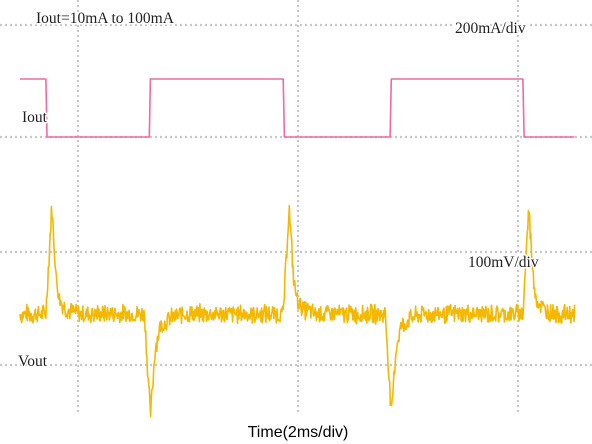 The image size is (592, 444). Describe the element at coordinates (490, 28) in the screenshot. I see `iout-scale-label: 200mA/div` at that location.